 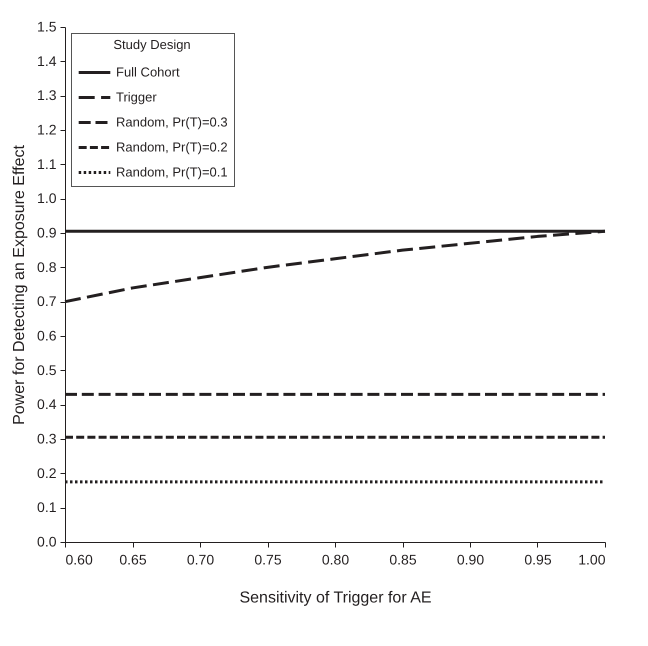 I want to click on x-axis-title: Sensitivity of Trigger for AE, so click(x=335, y=598).